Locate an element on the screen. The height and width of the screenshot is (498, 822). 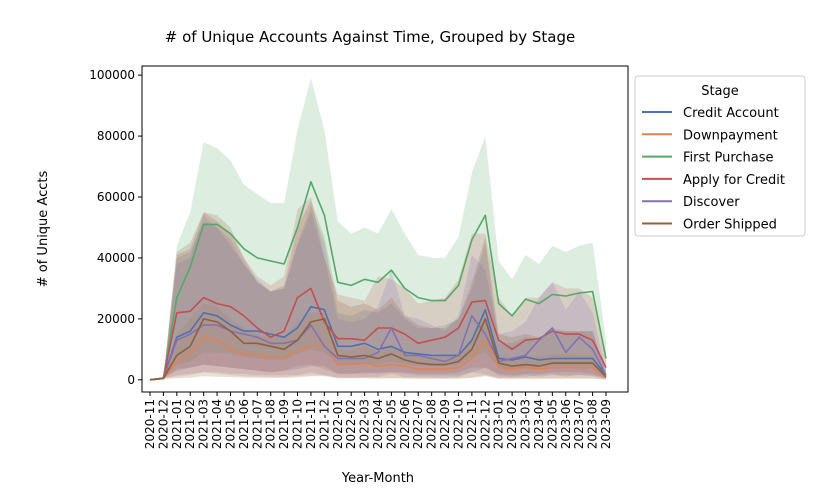
x-tick-label: 2021-10 is located at coordinates (298, 424).